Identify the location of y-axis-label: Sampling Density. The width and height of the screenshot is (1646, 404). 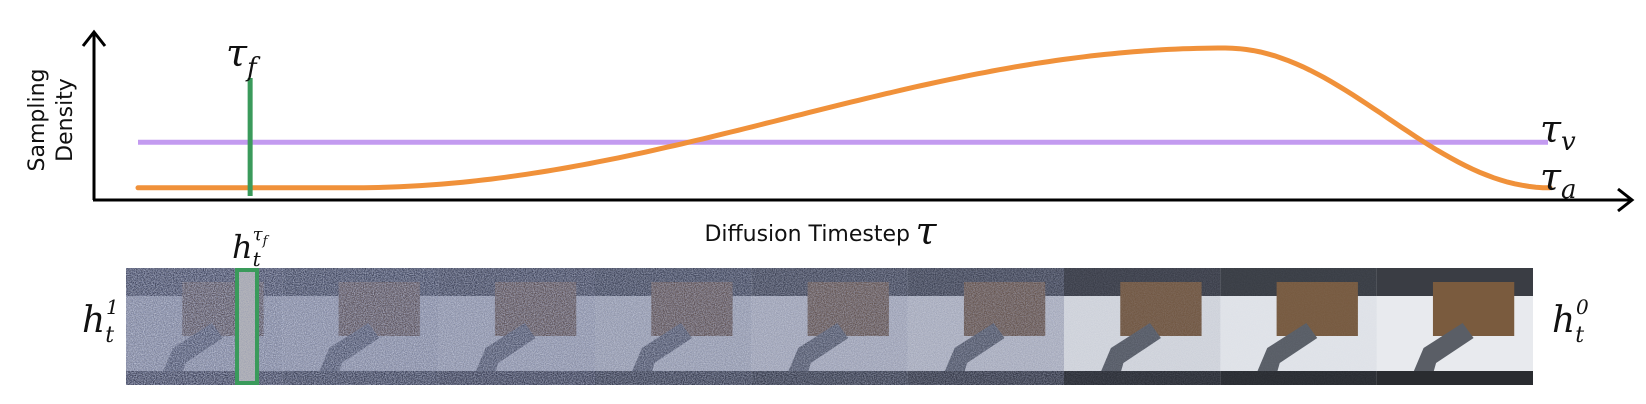
(51, 120).